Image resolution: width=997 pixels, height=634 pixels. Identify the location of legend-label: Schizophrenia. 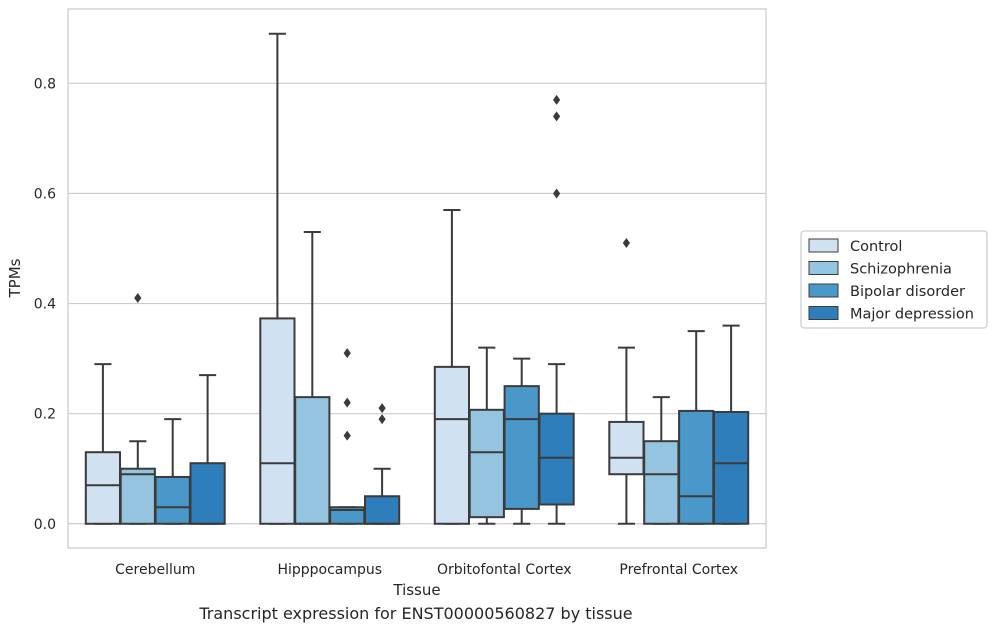
(901, 270).